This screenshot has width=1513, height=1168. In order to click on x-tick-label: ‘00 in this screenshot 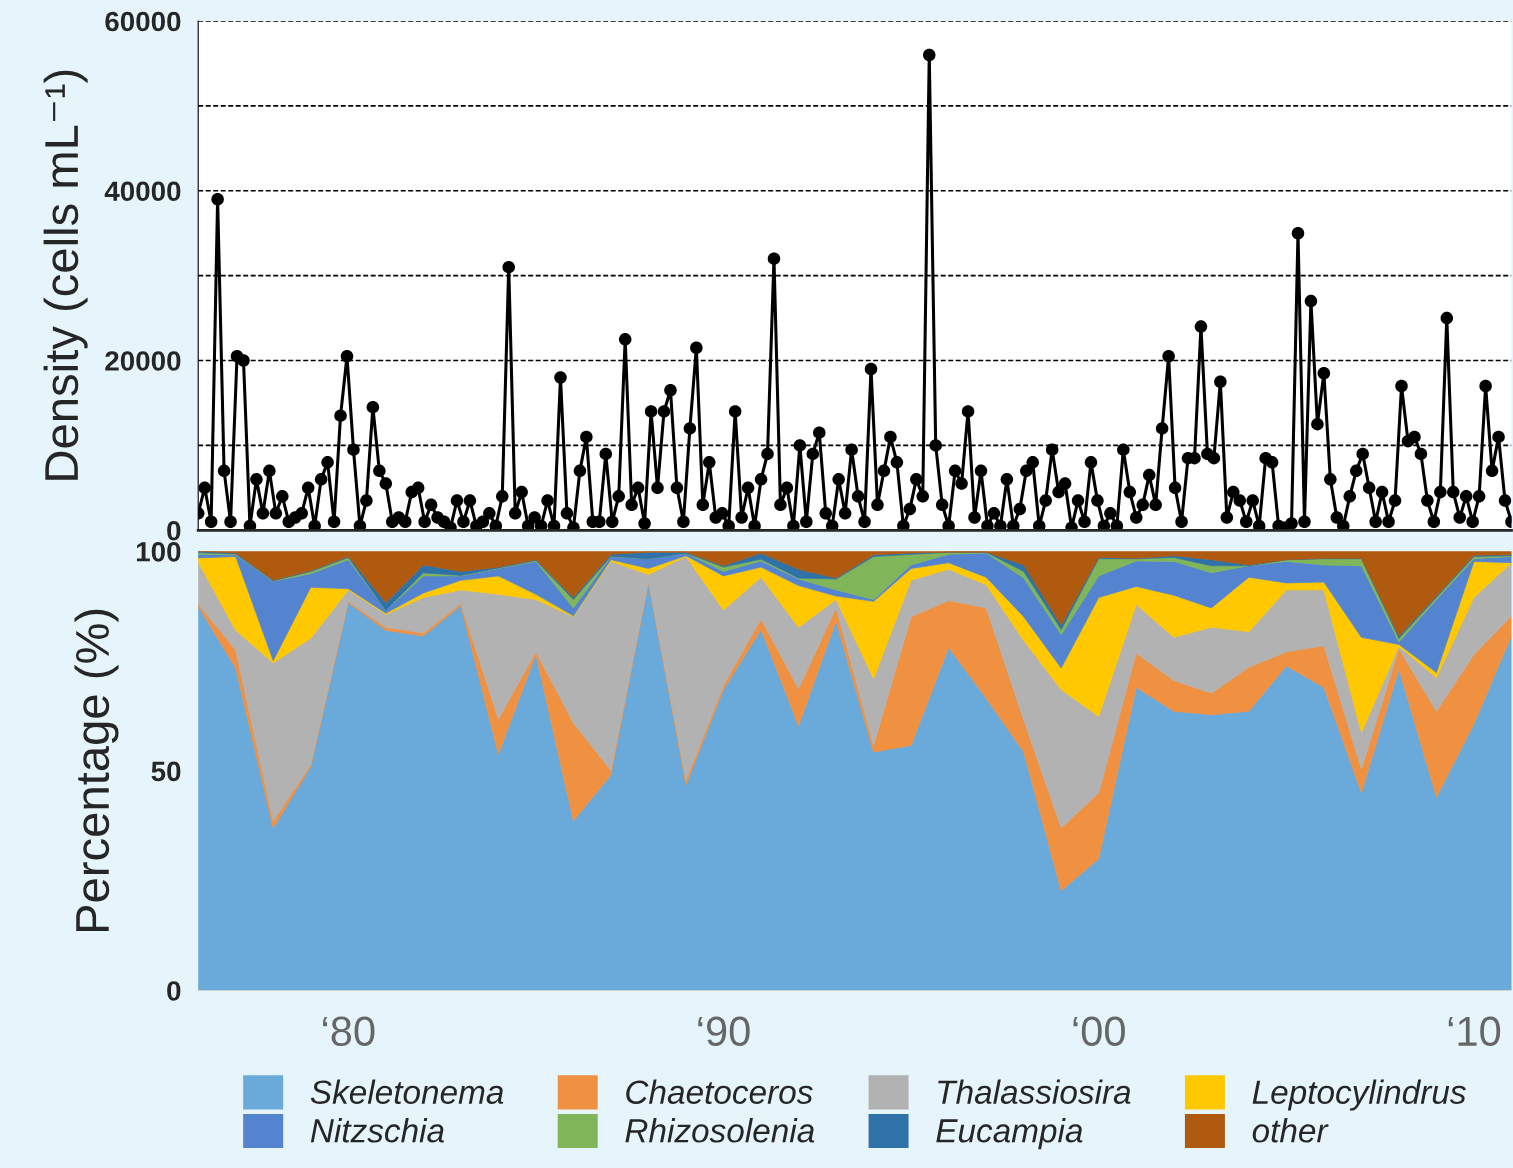, I will do `click(1099, 1031)`.